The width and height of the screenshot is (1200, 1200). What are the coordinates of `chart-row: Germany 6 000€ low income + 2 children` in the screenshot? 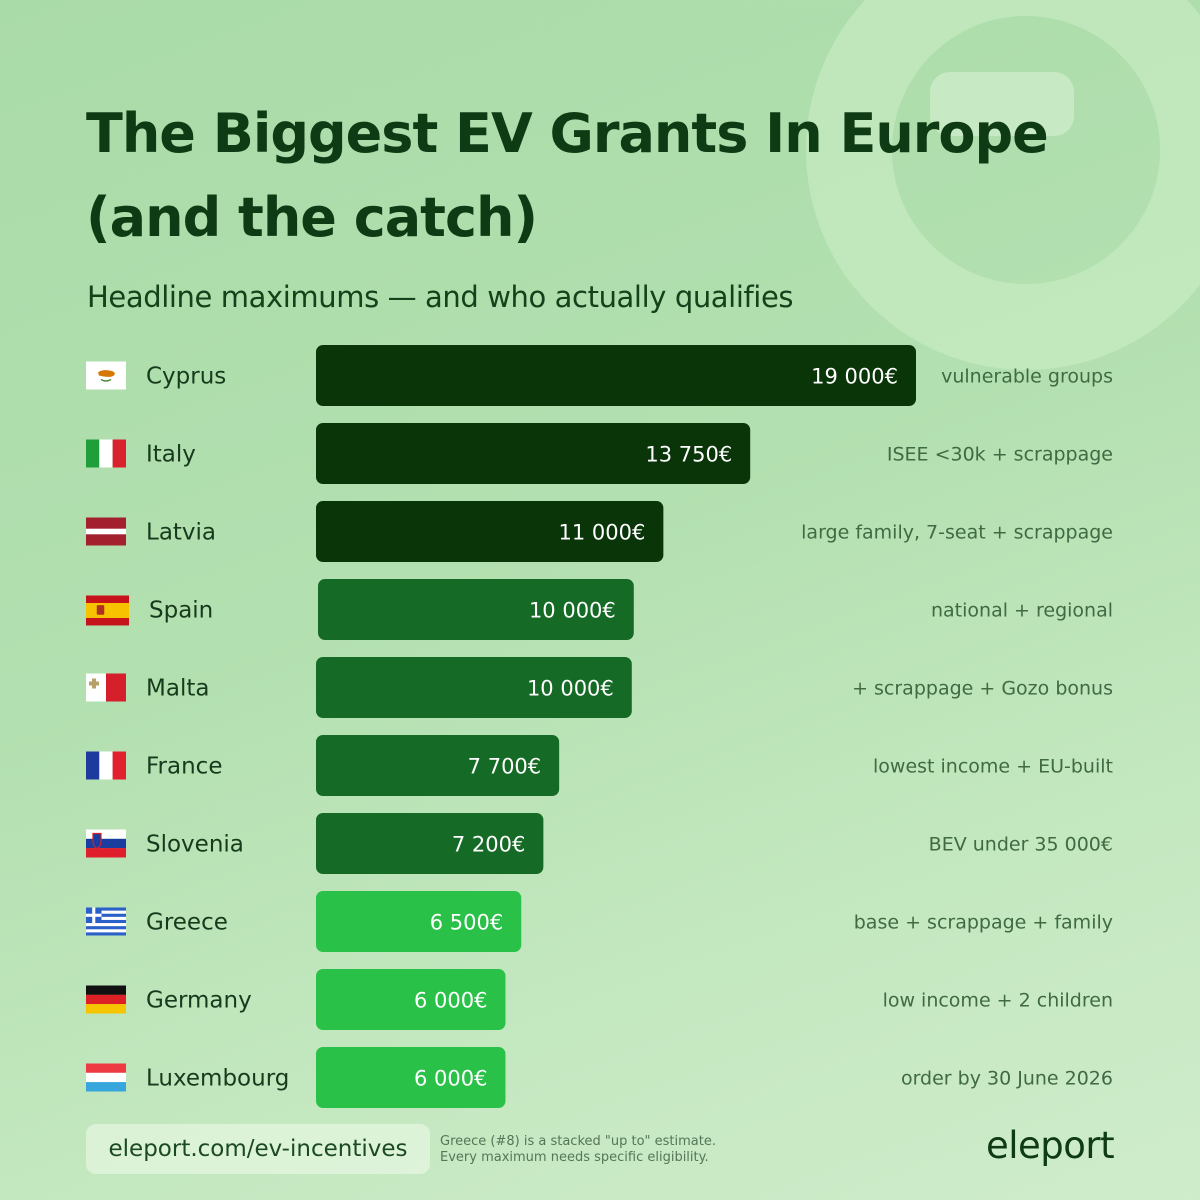 It's located at (599, 999).